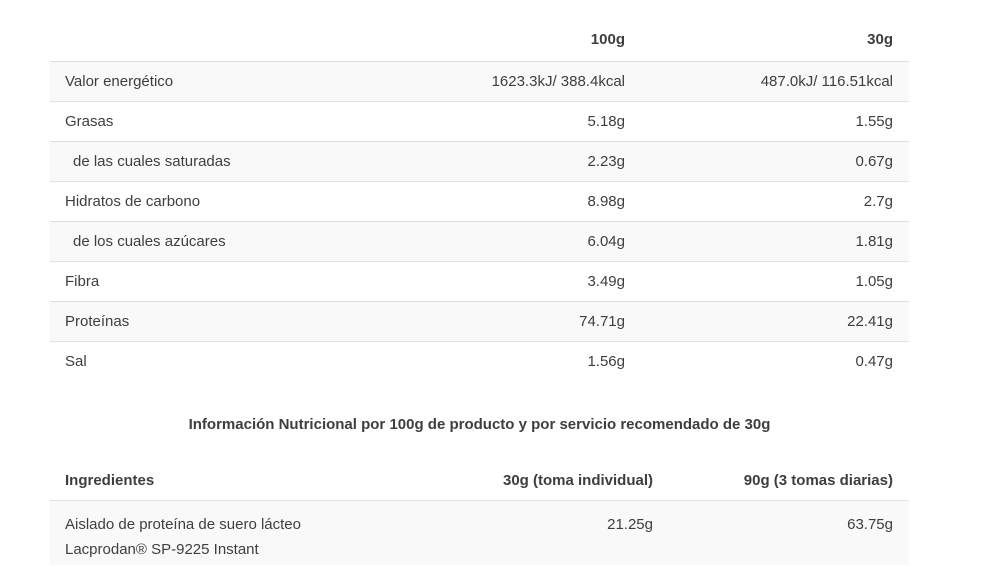  What do you see at coordinates (630, 524) in the screenshot?
I see `value-30g-serving: 21.25g` at bounding box center [630, 524].